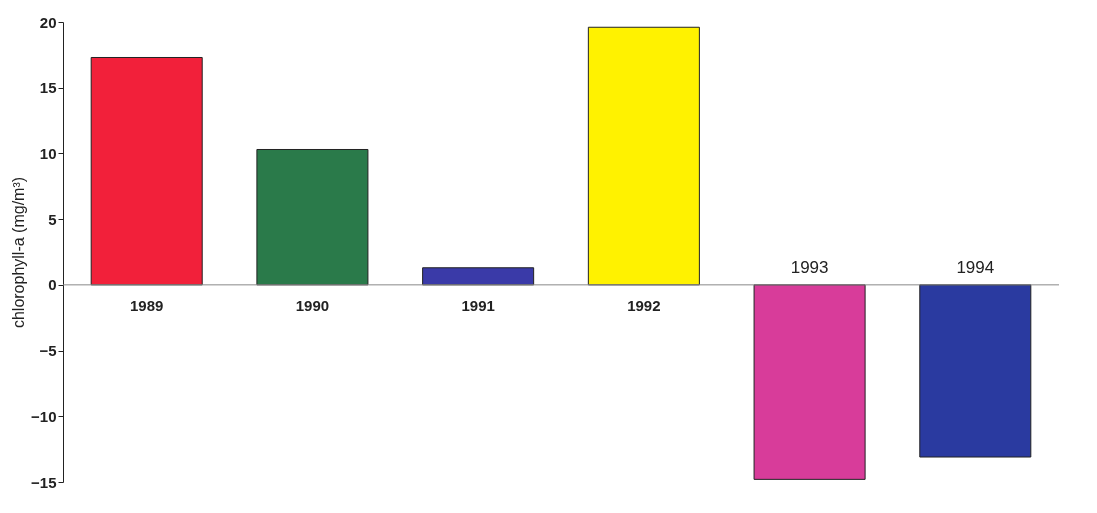 This screenshot has height=513, width=1097. I want to click on y-tick-label: 10, so click(48, 153).